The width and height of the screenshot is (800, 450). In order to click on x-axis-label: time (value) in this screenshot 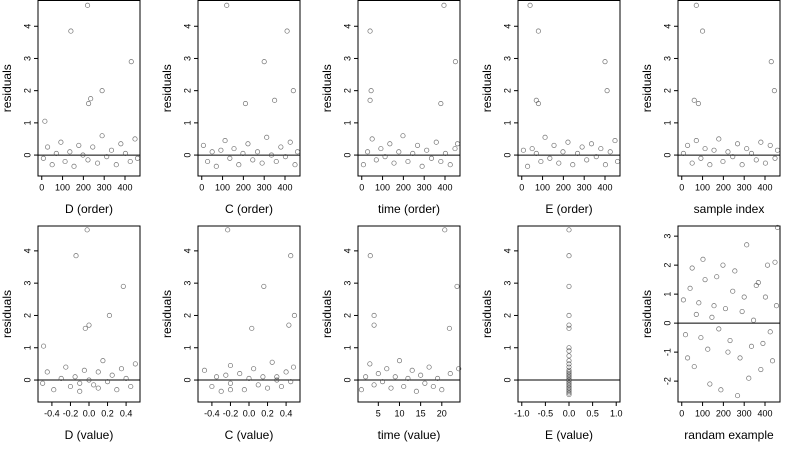, I will do `click(409, 435)`.